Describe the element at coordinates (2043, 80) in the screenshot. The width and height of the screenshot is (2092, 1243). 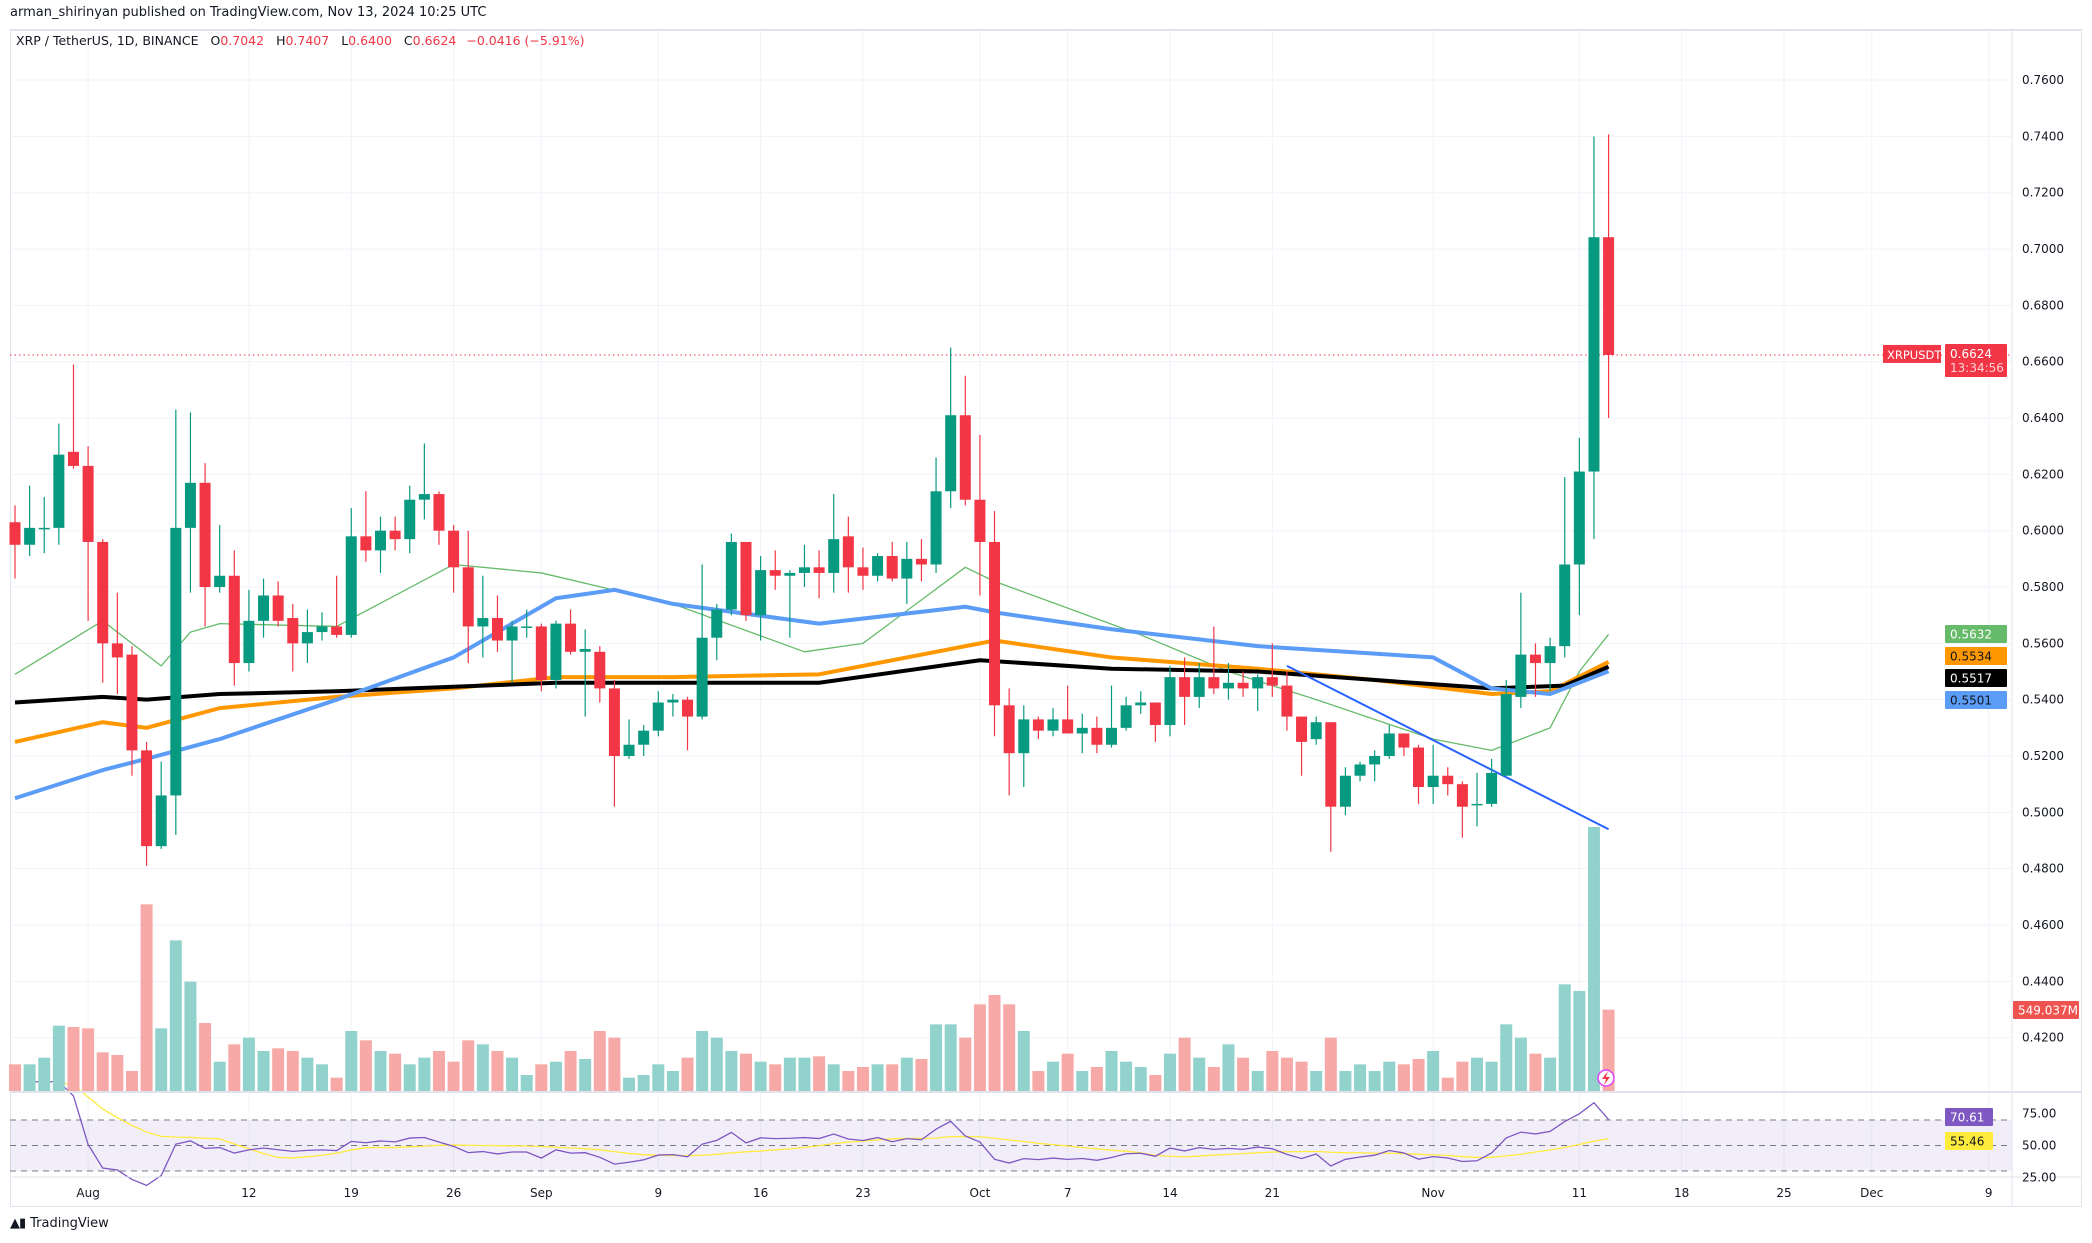
I see `price-tick-label: 0.7600` at that location.